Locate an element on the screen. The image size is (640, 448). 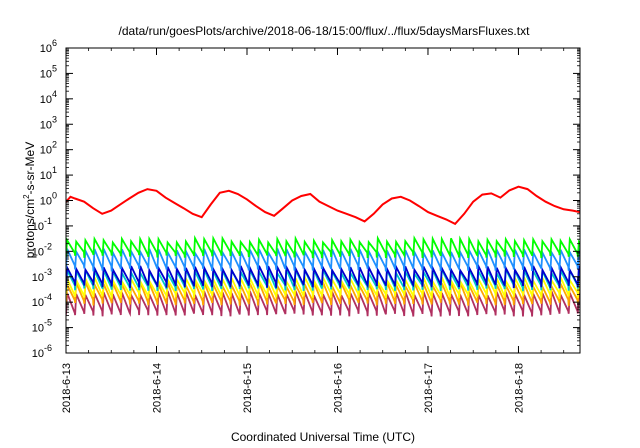
x-tick-label: 2018-6-15 is located at coordinates (248, 388).